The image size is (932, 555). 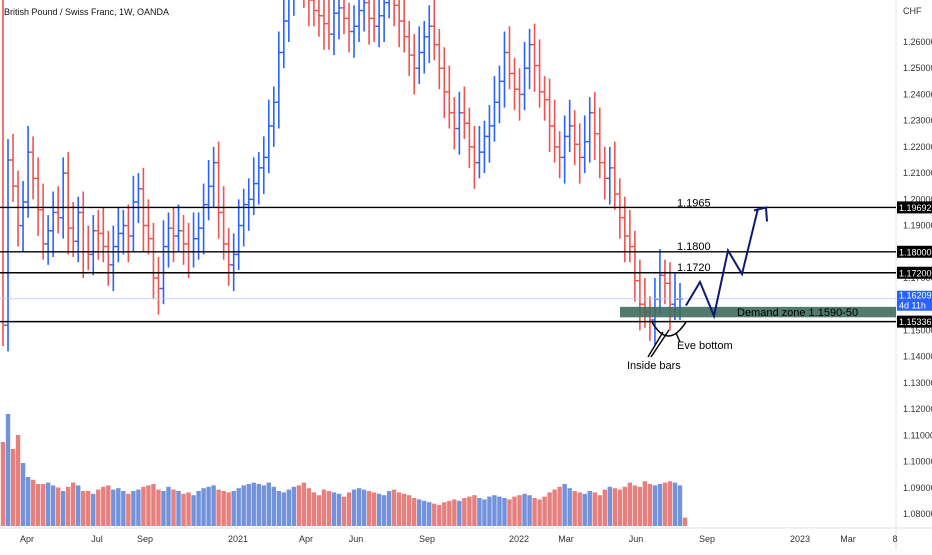 What do you see at coordinates (917, 42) in the screenshot?
I see `y-tick-label: 1.26000` at bounding box center [917, 42].